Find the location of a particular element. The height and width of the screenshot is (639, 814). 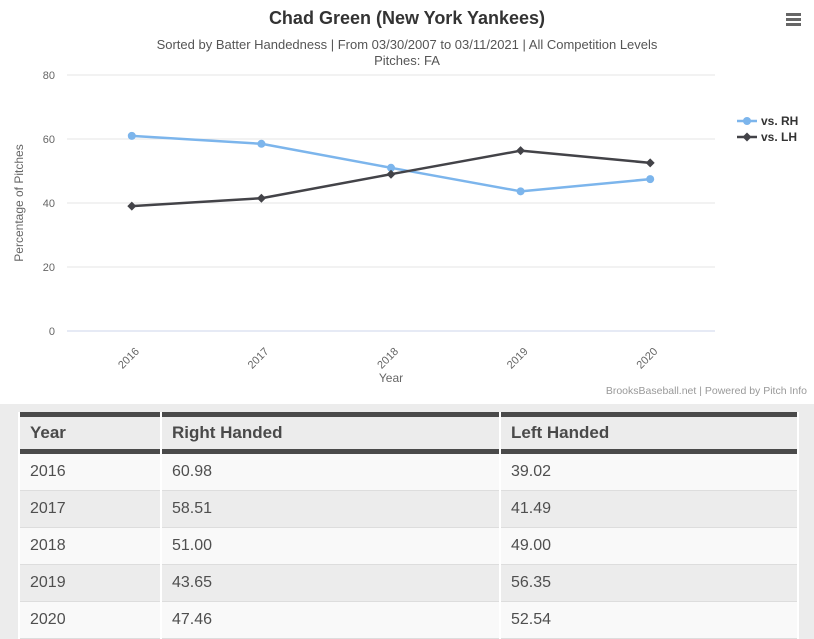

cell-year: 2016 is located at coordinates (90, 472).